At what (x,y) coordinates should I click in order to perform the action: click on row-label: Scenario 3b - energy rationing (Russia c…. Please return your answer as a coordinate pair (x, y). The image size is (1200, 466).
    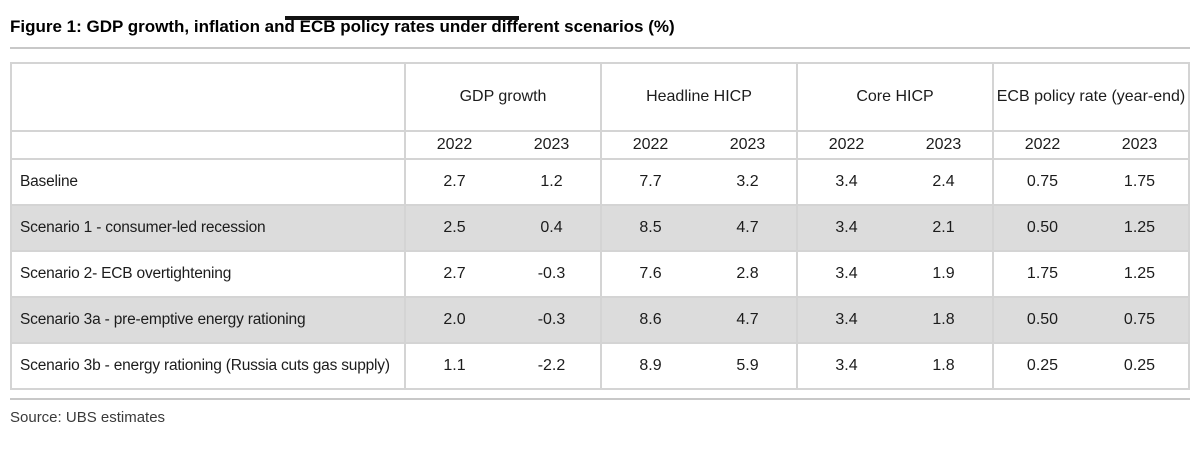
    Looking at the image, I should click on (208, 365).